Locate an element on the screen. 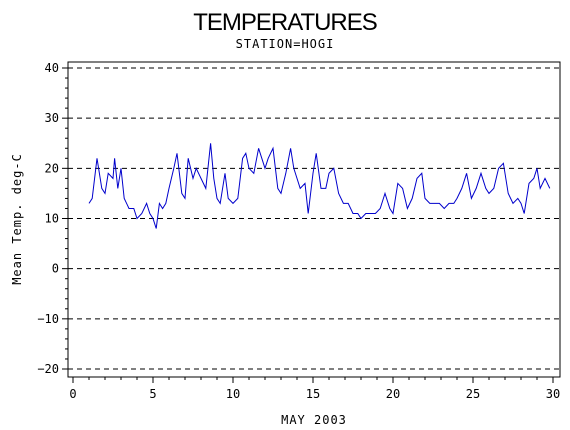 The height and width of the screenshot is (430, 570). x-tick-label: 15 is located at coordinates (313, 394).